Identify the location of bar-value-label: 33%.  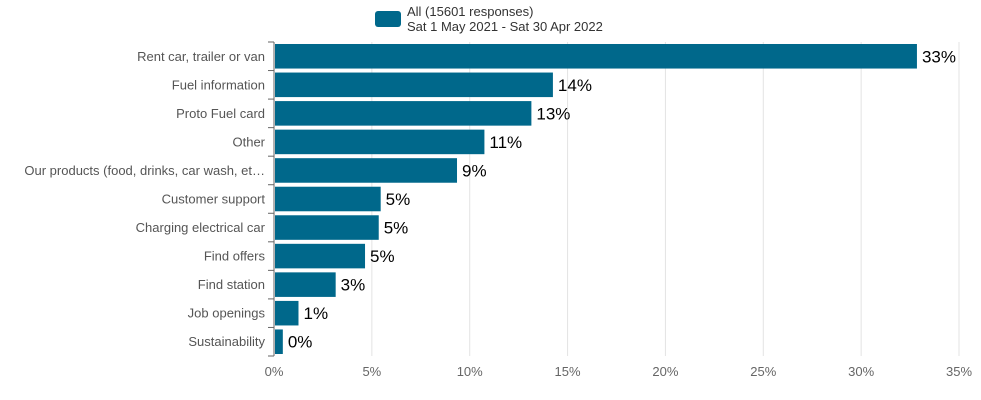
(939, 56).